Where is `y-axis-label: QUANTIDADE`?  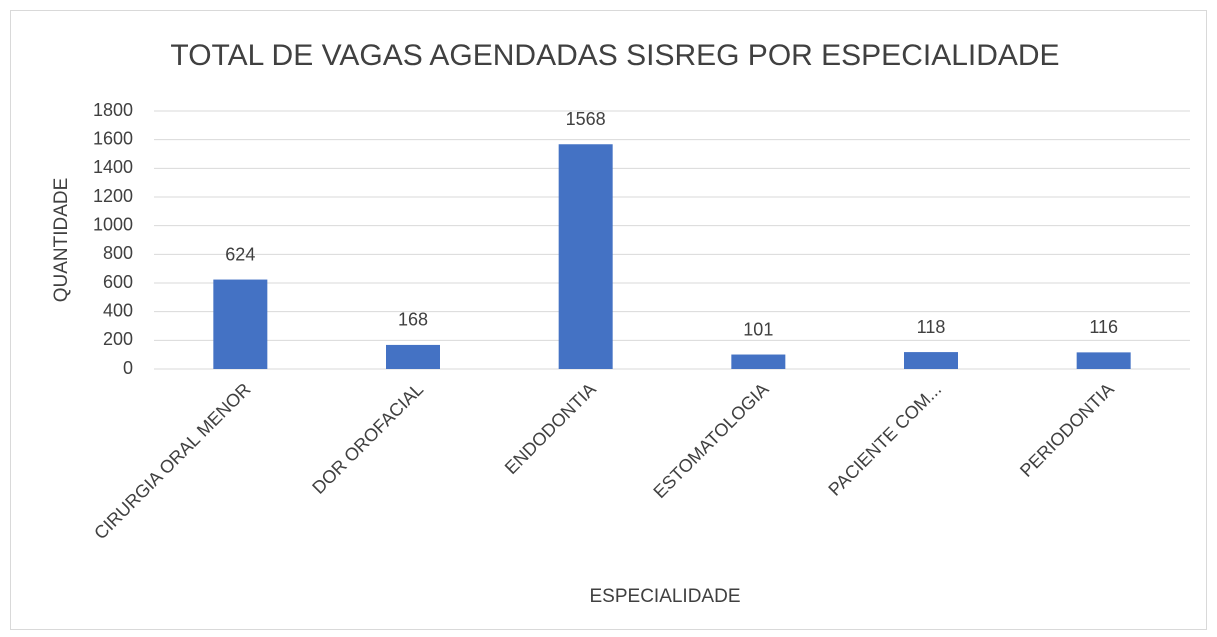 y-axis-label: QUANTIDADE is located at coordinates (61, 240).